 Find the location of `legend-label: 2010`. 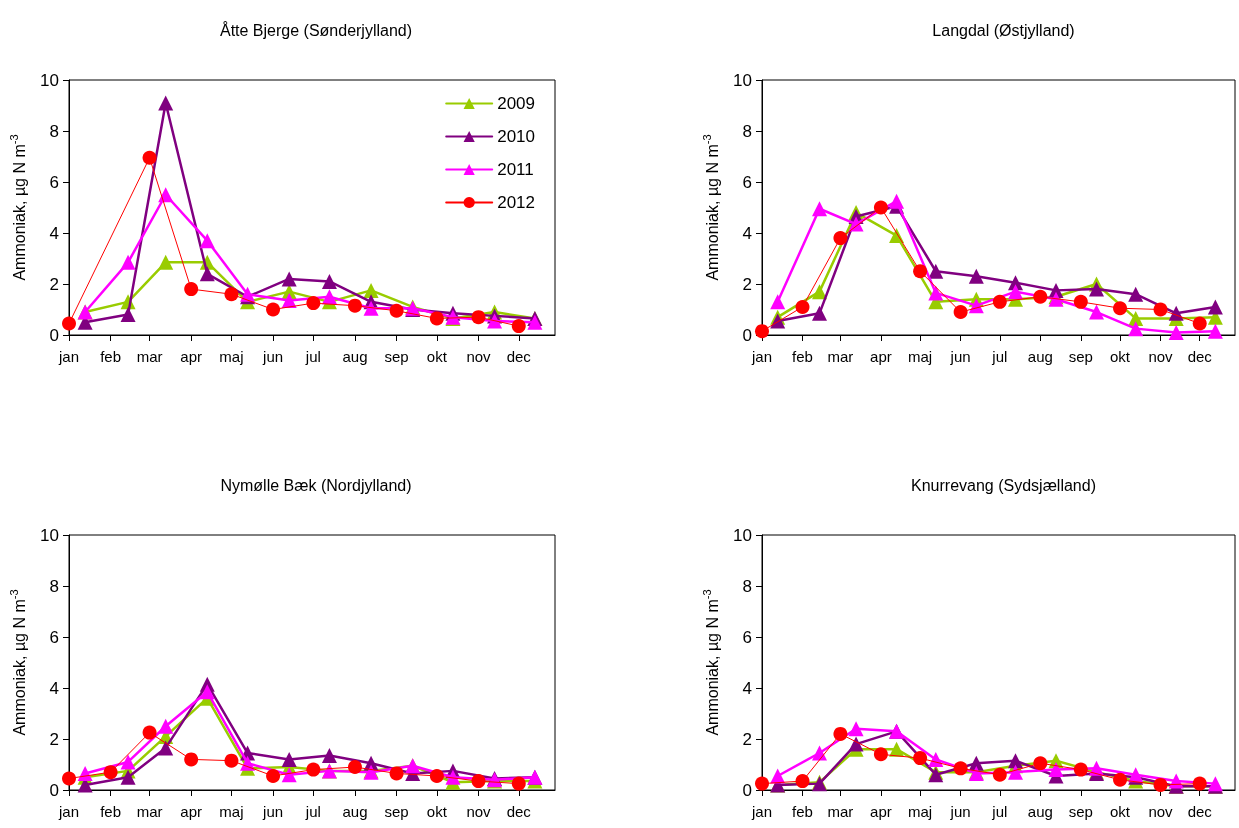

legend-label: 2010 is located at coordinates (516, 136).